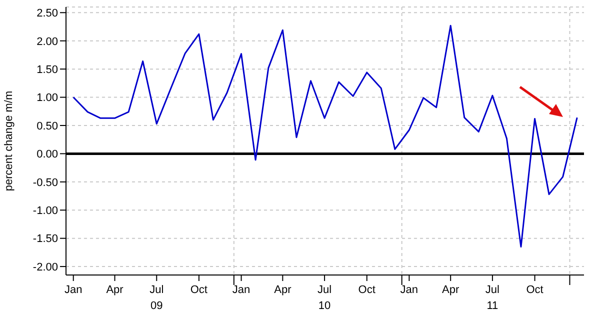  Describe the element at coordinates (45, 211) in the screenshot. I see `y-tick-label: -1.00` at that location.